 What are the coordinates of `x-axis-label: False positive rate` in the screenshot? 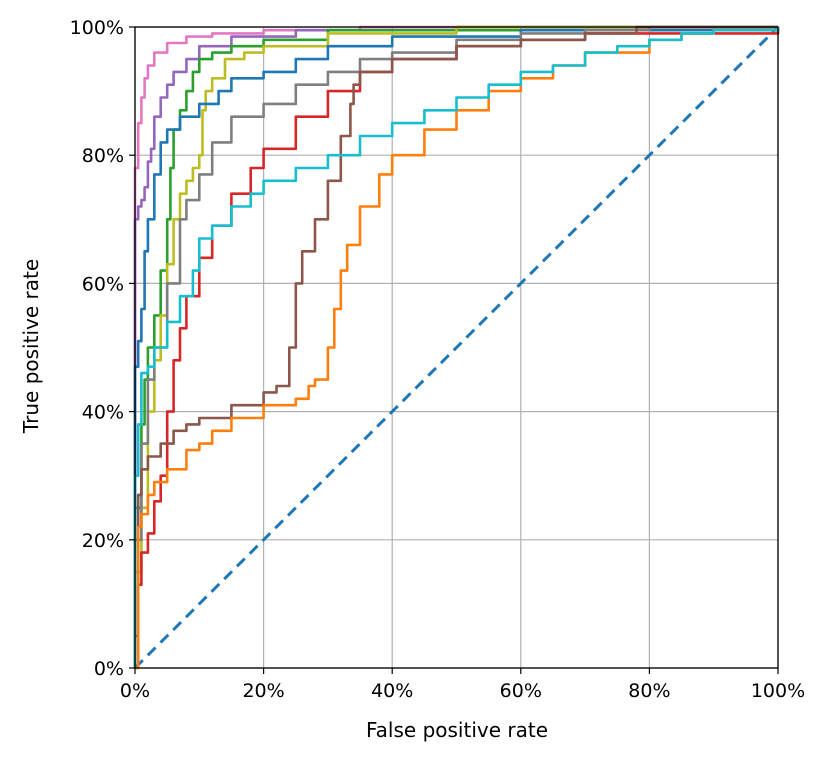 It's located at (457, 730).